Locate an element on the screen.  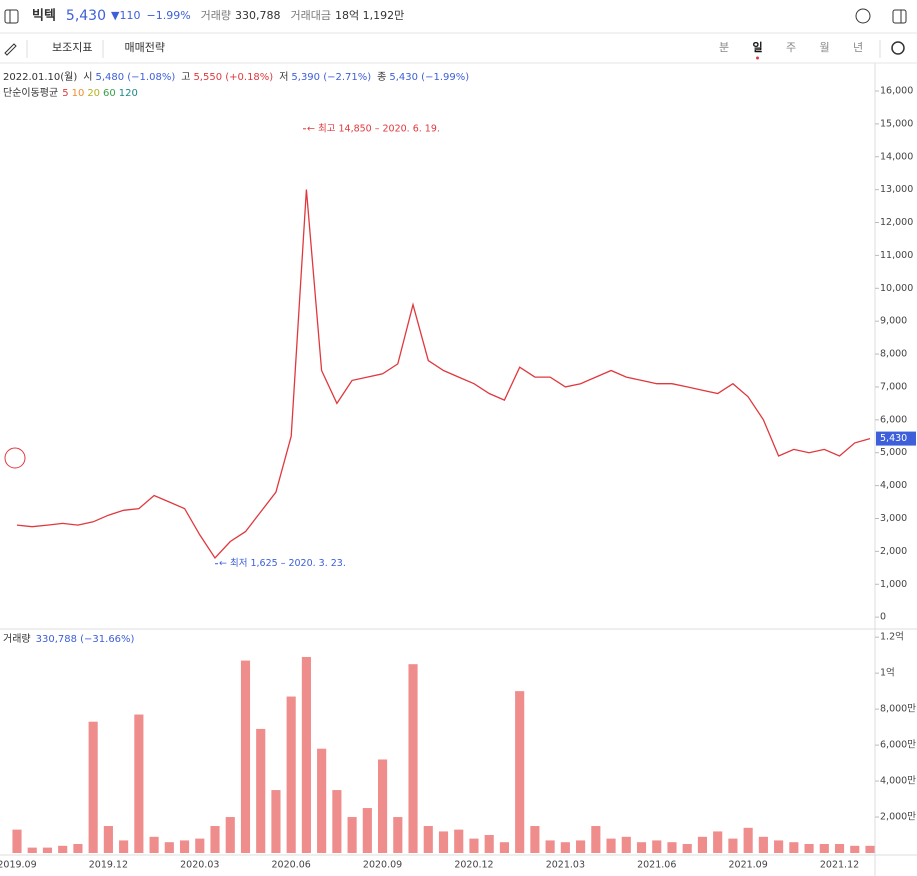
y-tick-label: 15,000 is located at coordinates (896, 123).